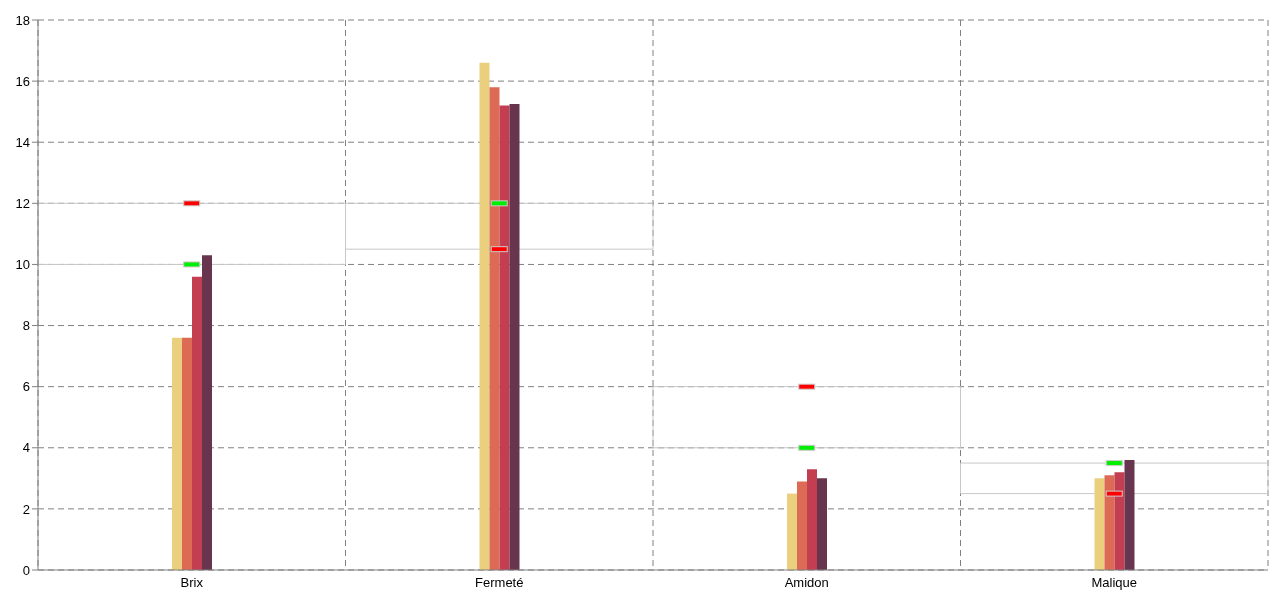 This screenshot has height=600, width=1280. Describe the element at coordinates (26, 509) in the screenshot. I see `y-tick-label: 2` at that location.